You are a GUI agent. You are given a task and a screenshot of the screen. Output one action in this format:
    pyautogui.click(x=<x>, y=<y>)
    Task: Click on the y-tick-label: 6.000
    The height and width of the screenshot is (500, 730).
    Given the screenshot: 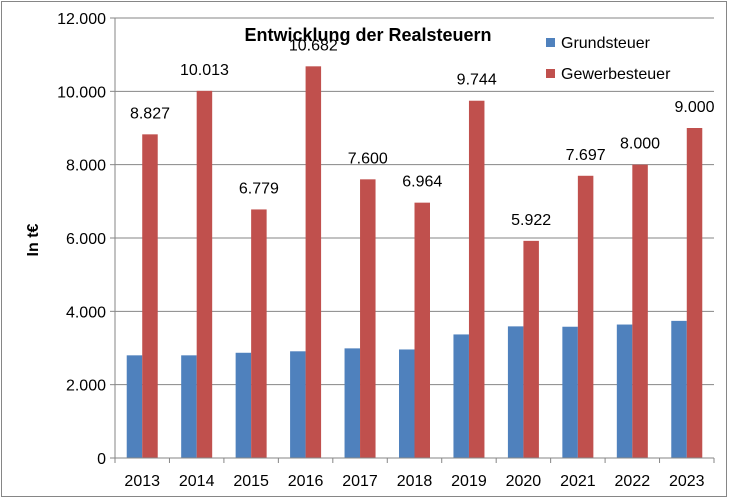 What is the action you would take?
    pyautogui.click(x=86, y=239)
    